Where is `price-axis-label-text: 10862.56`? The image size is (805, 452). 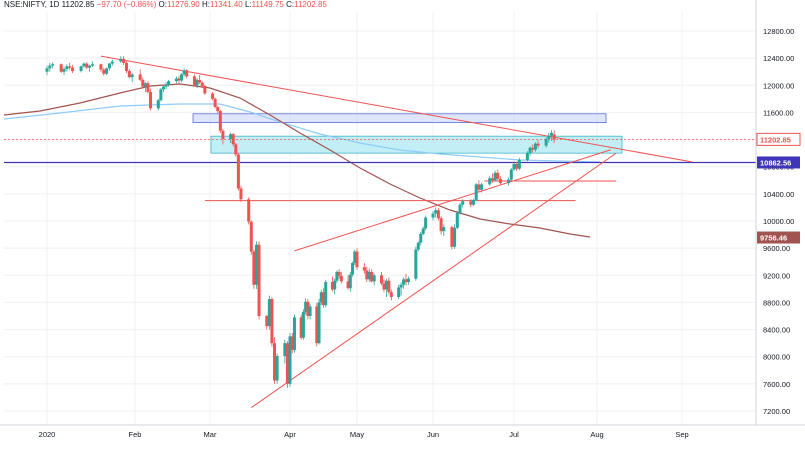 price-axis-label-text: 10862.56 is located at coordinates (775, 162).